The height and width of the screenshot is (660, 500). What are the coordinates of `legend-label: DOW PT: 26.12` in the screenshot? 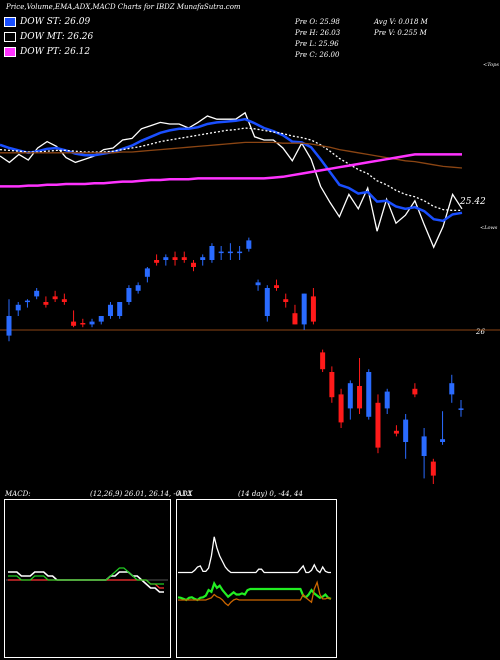 It's located at (55, 52).